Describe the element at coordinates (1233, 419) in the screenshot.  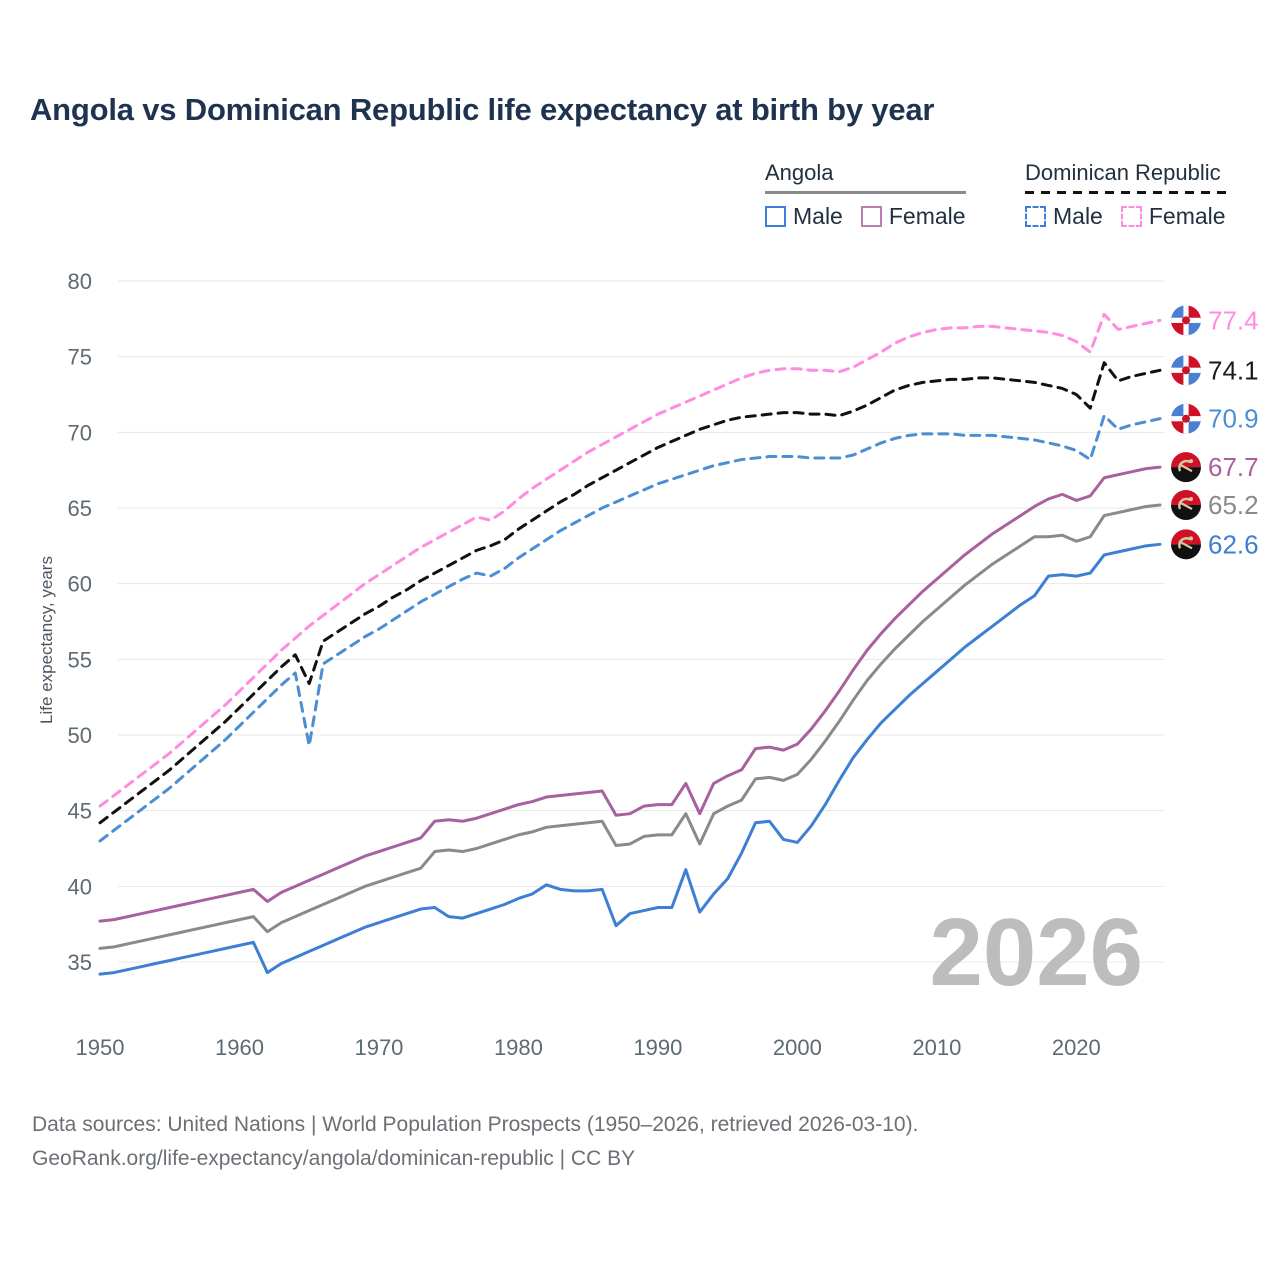
I see `end-value-label: 70.9` at that location.